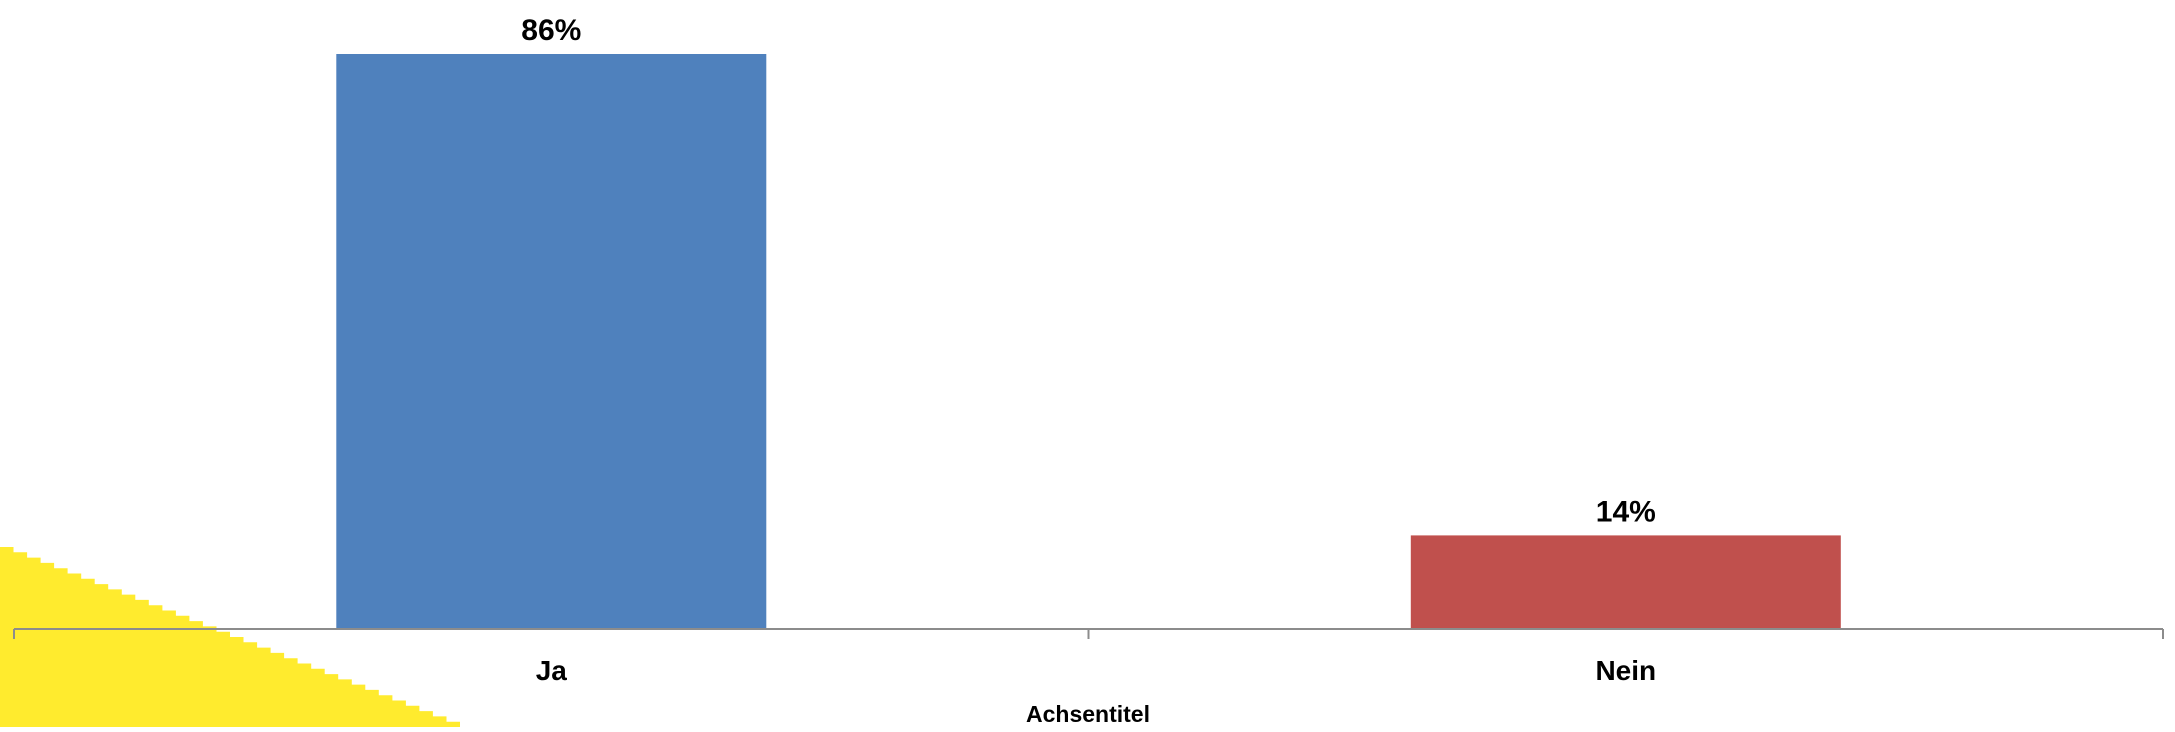 The height and width of the screenshot is (732, 2175). What do you see at coordinates (552, 670) in the screenshot?
I see `category-label-ja: Ja` at bounding box center [552, 670].